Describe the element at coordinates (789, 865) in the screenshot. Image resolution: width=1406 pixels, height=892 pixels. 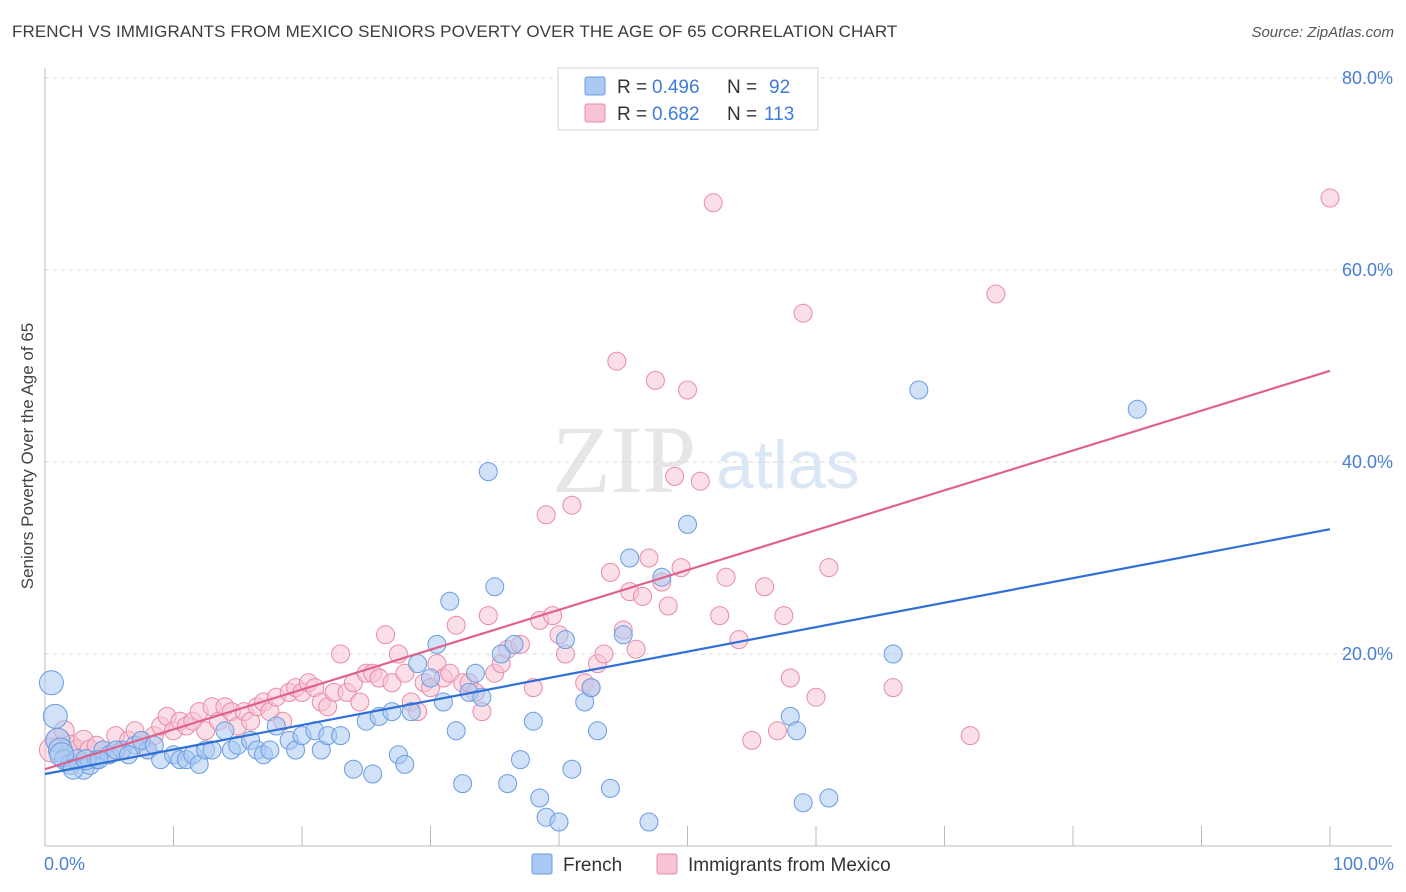
I see `bottom-legend-mexico-label: Immigrants from Mexico` at that location.